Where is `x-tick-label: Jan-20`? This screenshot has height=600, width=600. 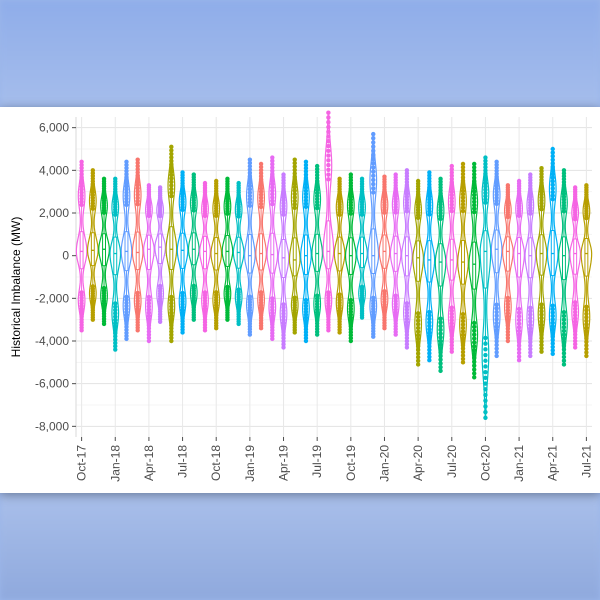
x-tick-label: Jan-20 is located at coordinates (384, 463).